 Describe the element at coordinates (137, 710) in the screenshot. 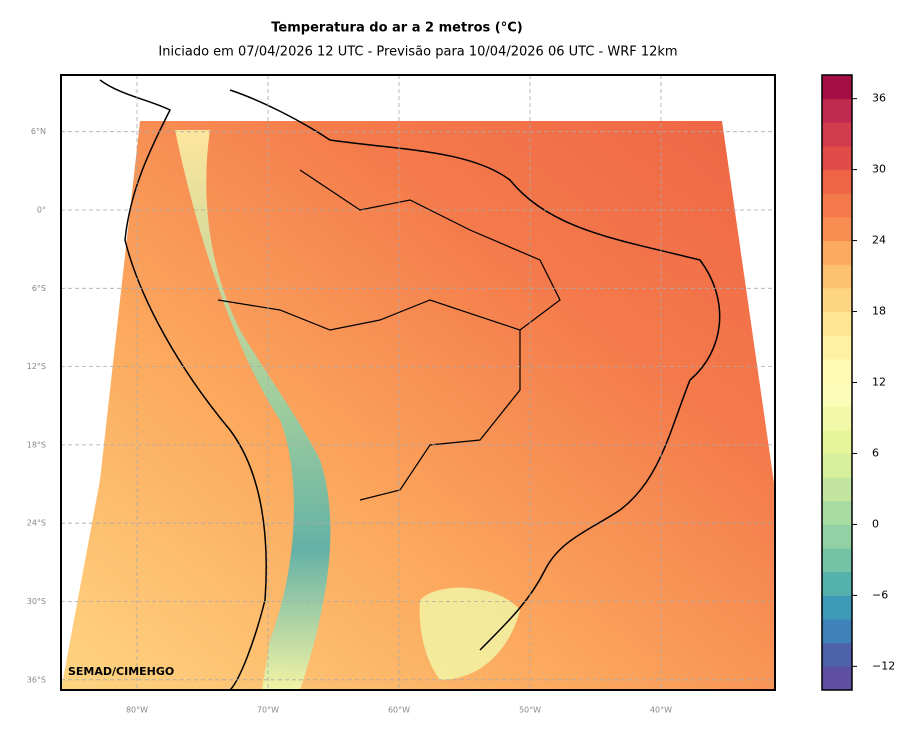

I see `lon-label: 80°W` at that location.